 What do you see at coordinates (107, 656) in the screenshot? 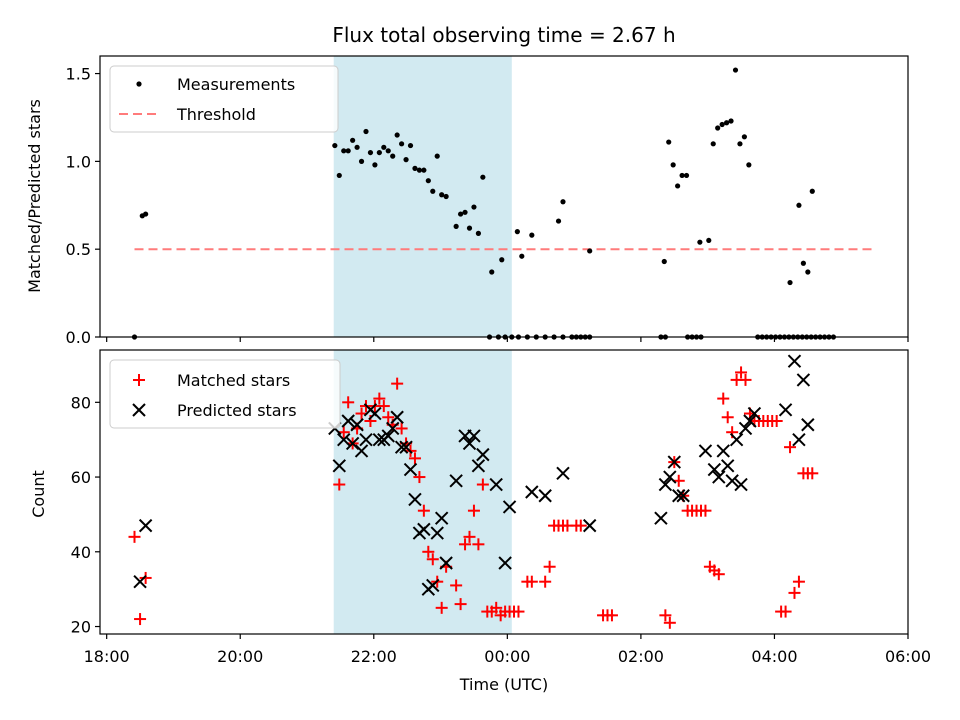
I see `x-tick-label: 18:00` at bounding box center [107, 656].